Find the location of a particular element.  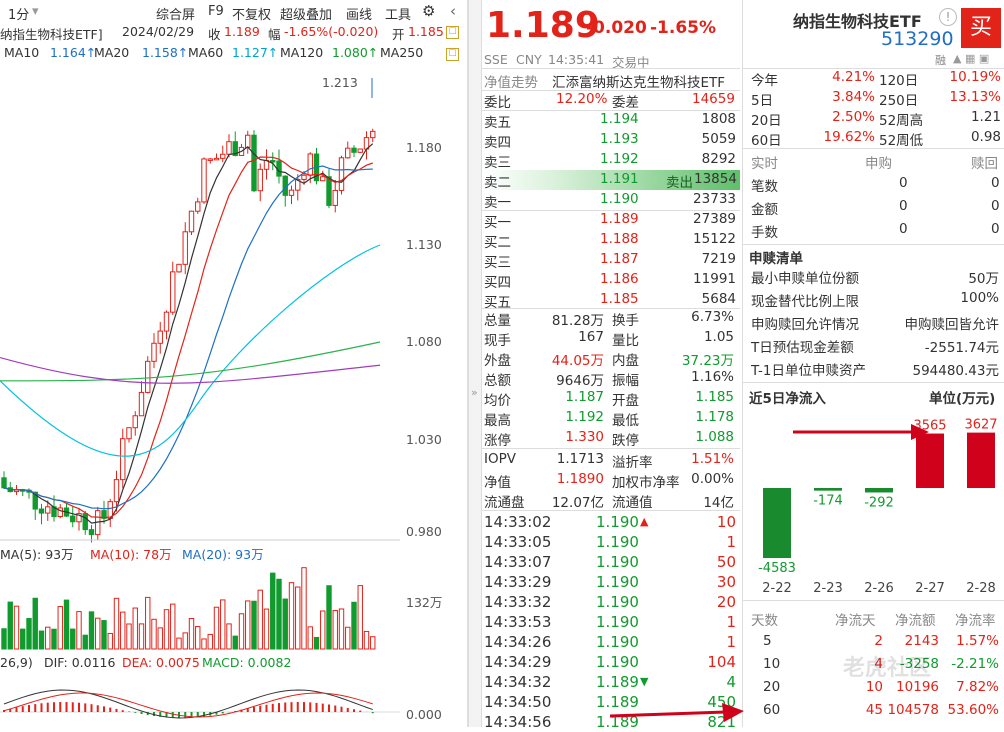

ma10-value: 1.164↑ is located at coordinates (73, 52).